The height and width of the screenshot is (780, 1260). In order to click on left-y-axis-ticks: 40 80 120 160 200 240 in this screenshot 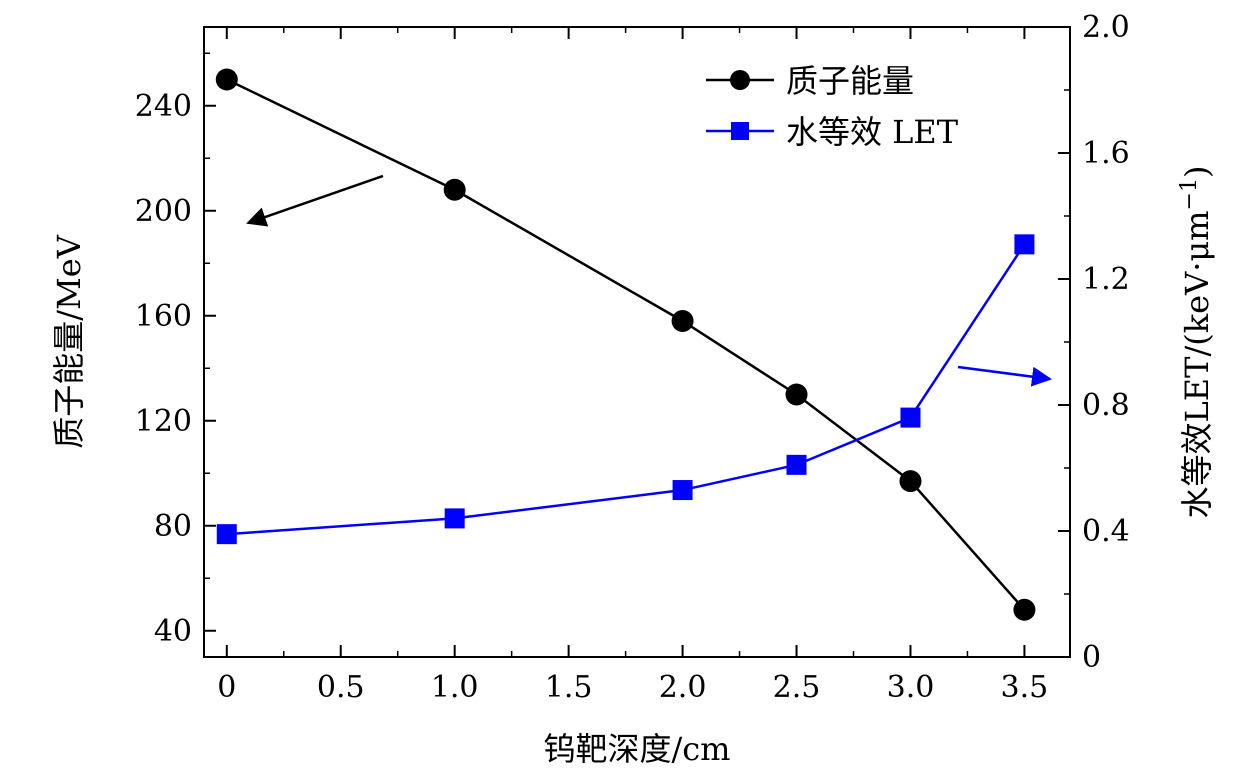, I will do `click(175, 350)`.